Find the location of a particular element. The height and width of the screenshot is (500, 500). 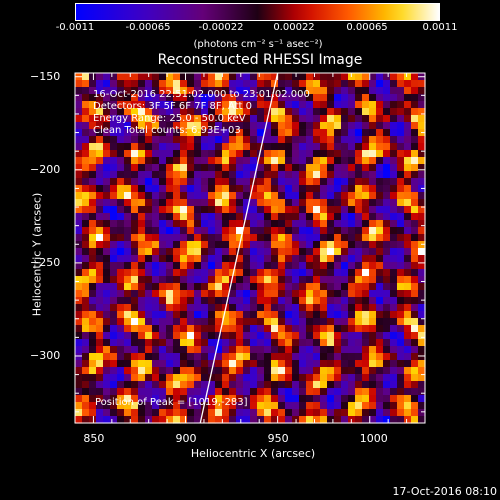

y-tick-label: −200 is located at coordinates (45, 169).